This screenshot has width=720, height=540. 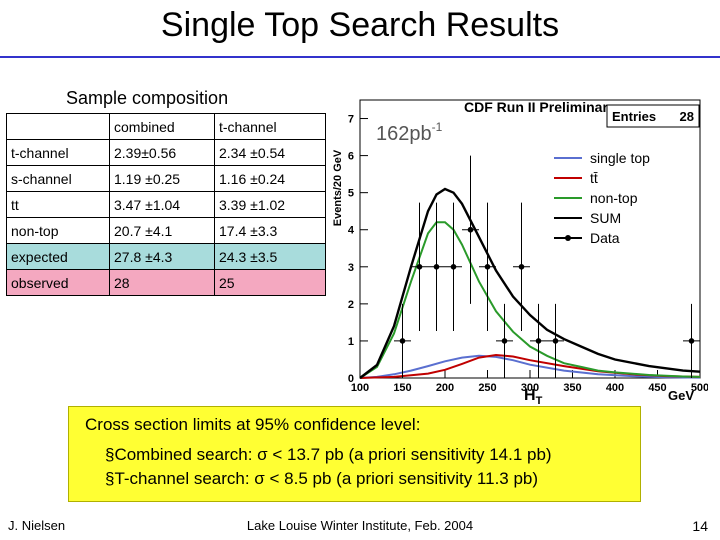 I want to click on x-axis-subscript: T, so click(x=539, y=401).